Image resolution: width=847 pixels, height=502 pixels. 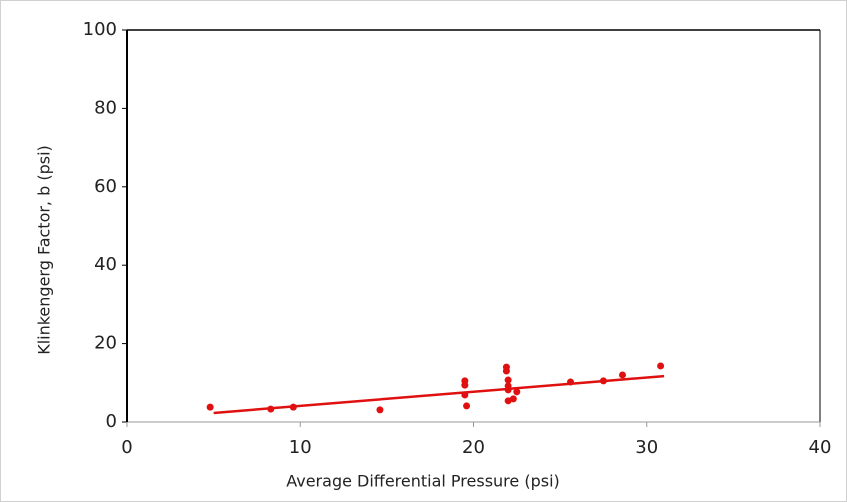 What do you see at coordinates (100, 29) in the screenshot?
I see `y-tick-label: 100` at bounding box center [100, 29].